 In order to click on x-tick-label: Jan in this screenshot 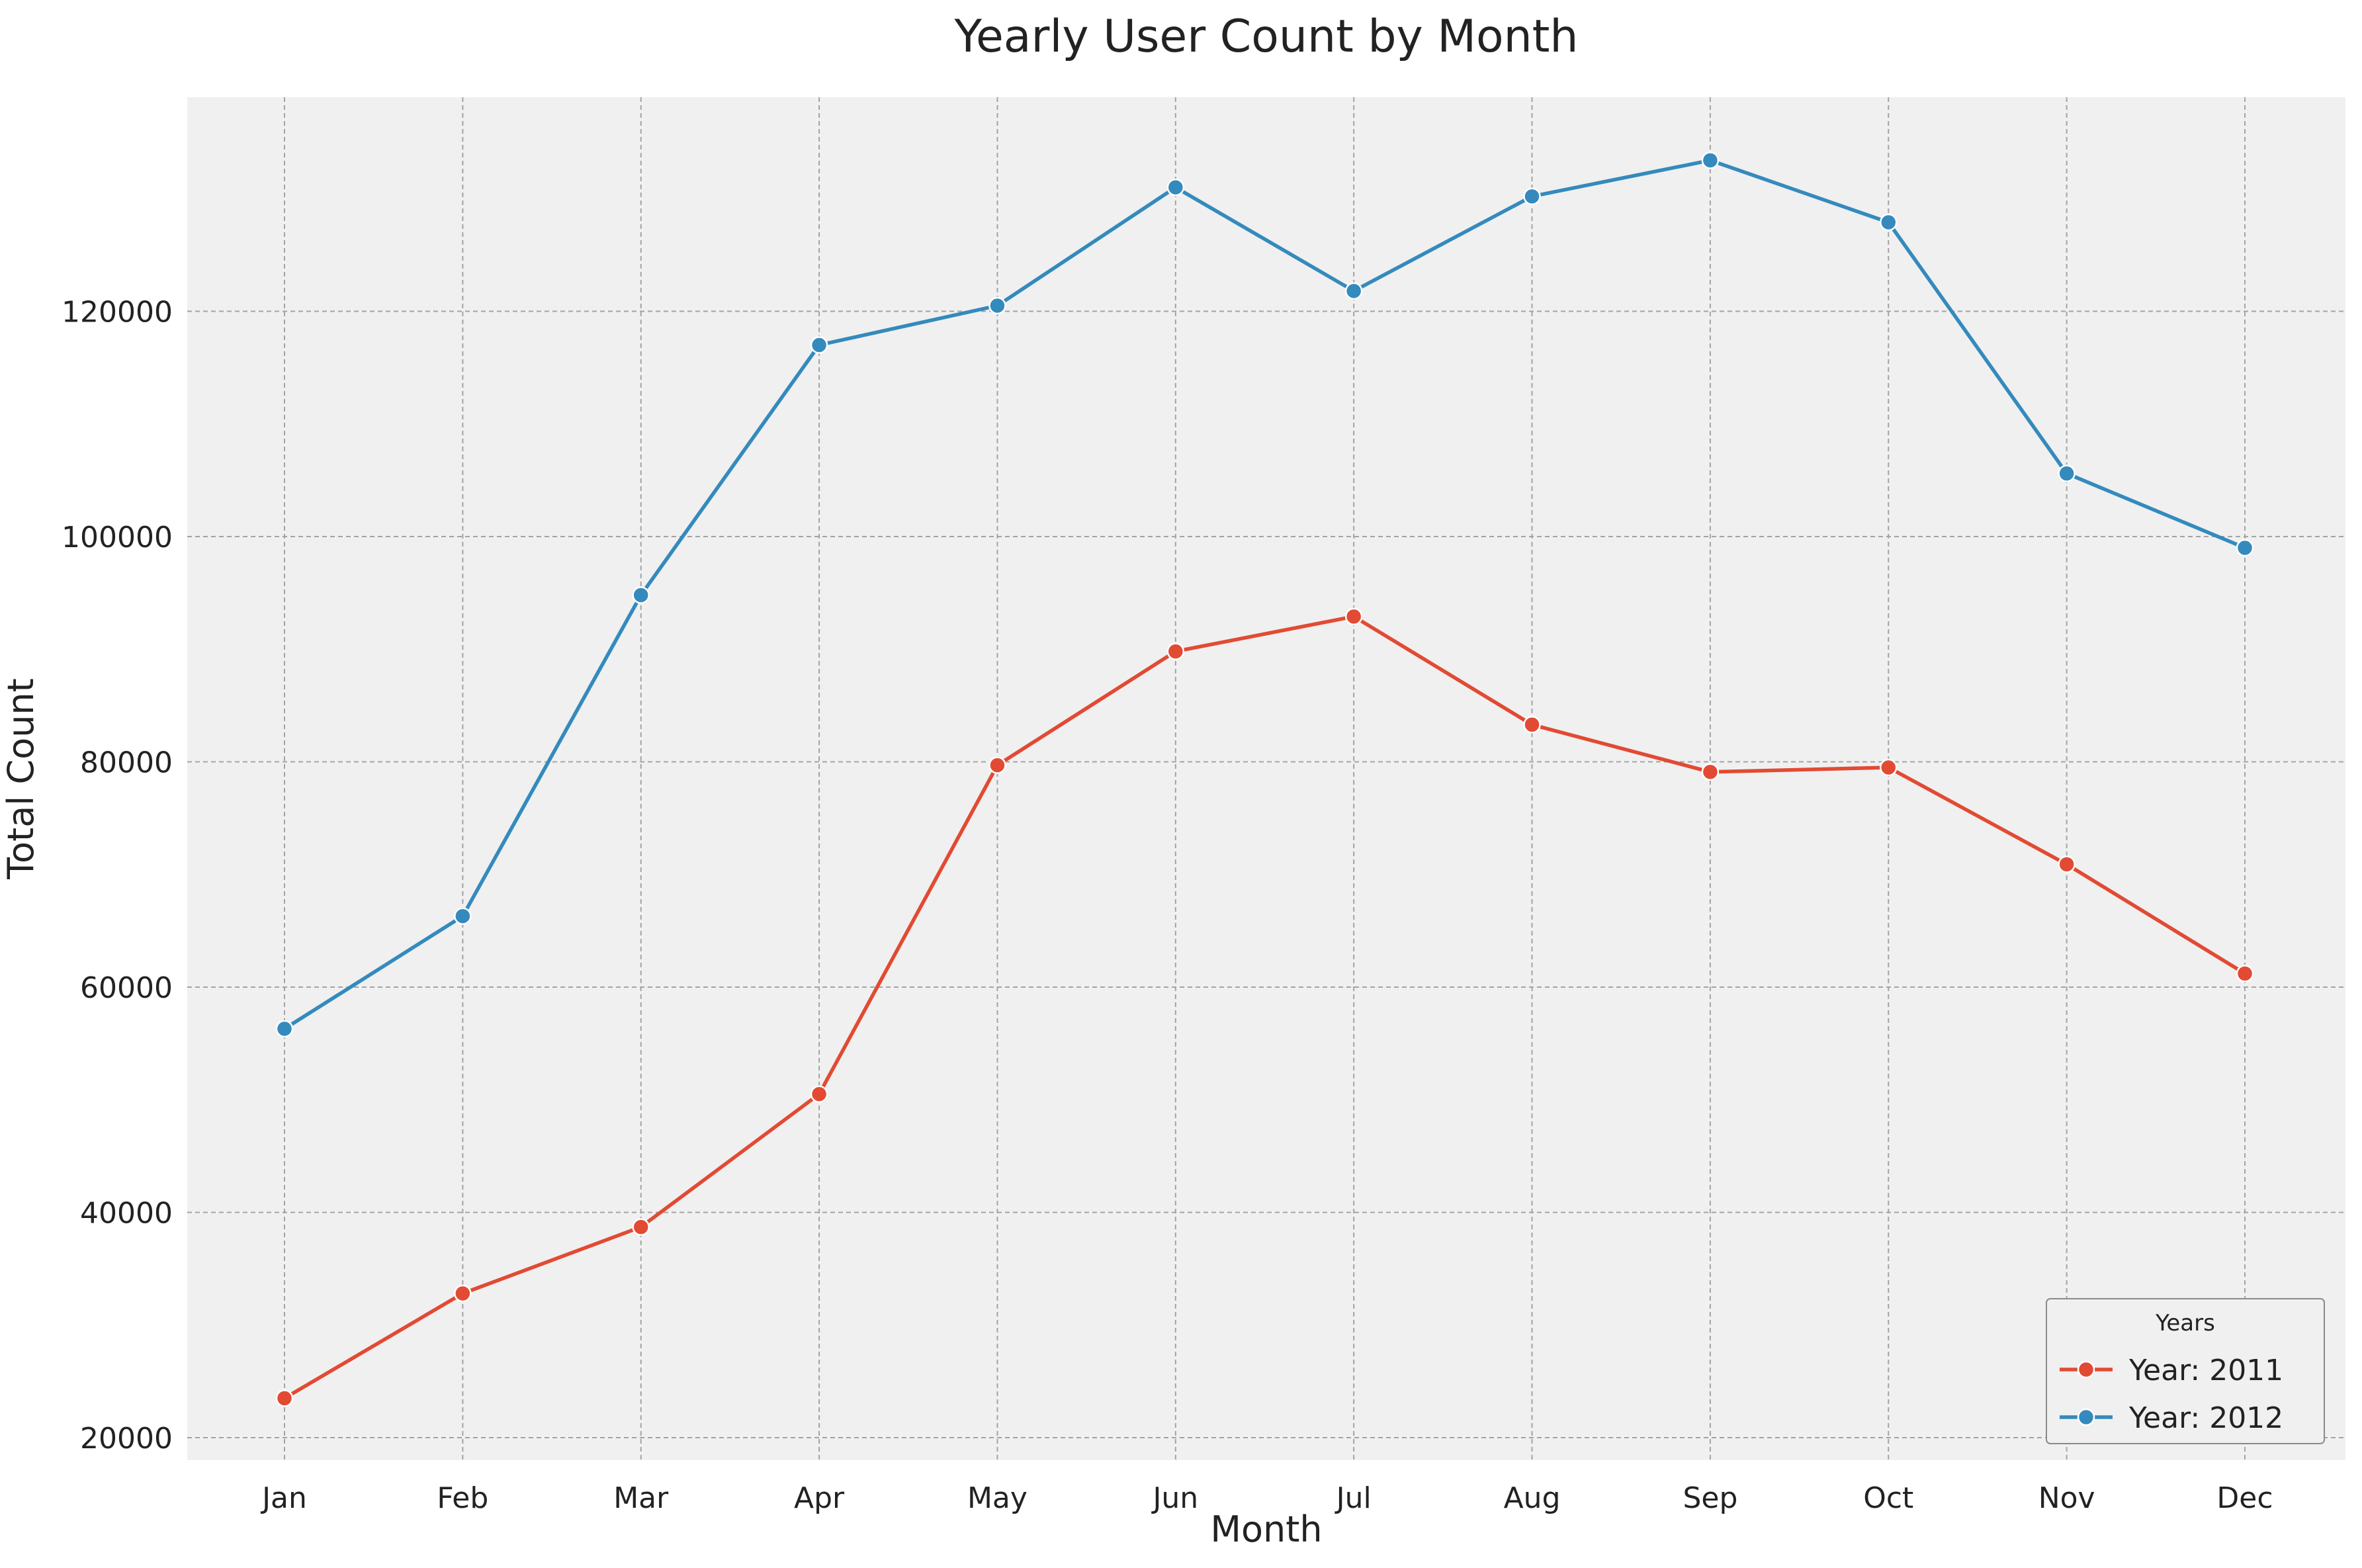, I will do `click(283, 1498)`.